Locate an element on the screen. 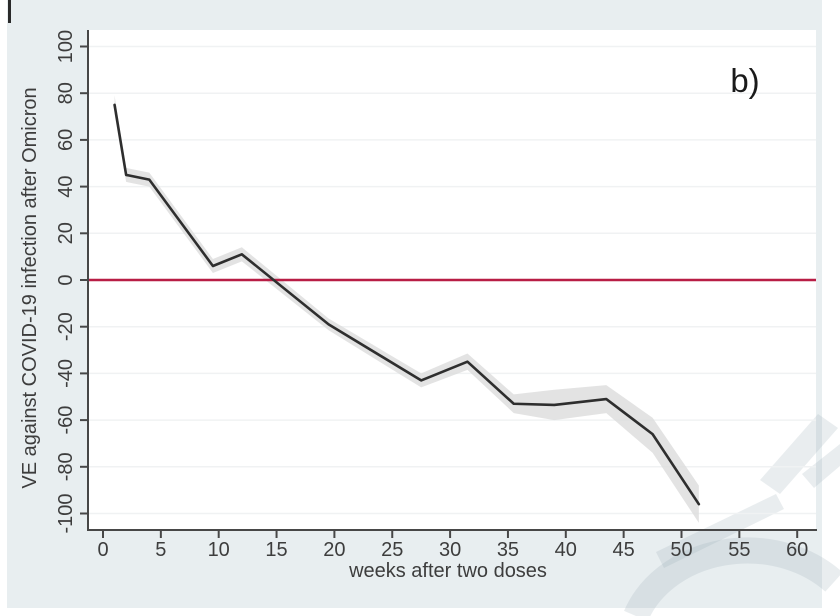 The height and width of the screenshot is (616, 840). y-tick-label-40: 40 is located at coordinates (66, 186).